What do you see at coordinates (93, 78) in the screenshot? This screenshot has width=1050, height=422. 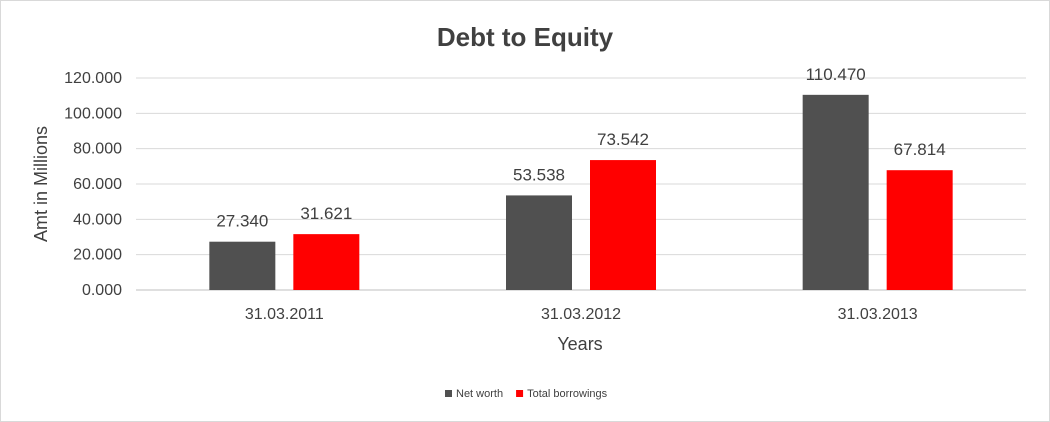 I see `y-tick-label: 120.000` at bounding box center [93, 78].